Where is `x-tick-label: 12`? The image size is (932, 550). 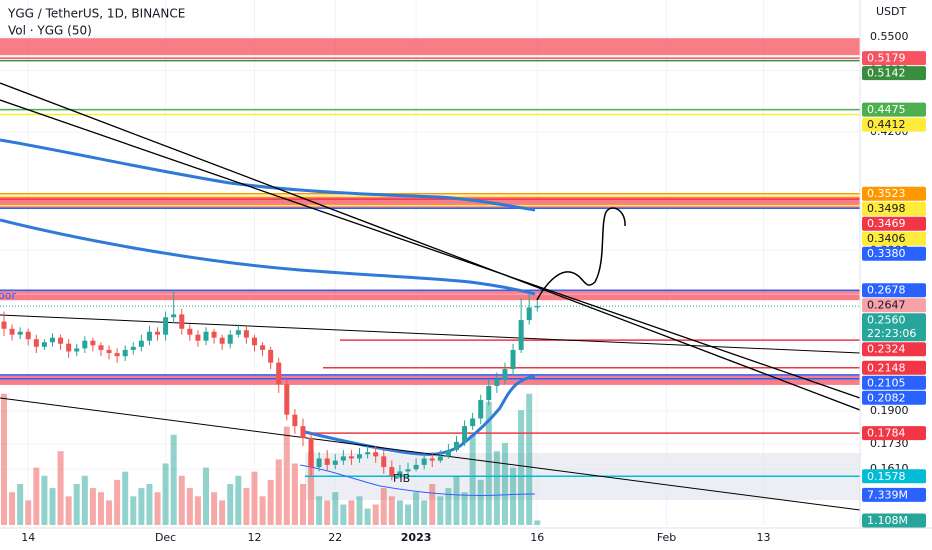 x-tick-label: 12 is located at coordinates (254, 537).